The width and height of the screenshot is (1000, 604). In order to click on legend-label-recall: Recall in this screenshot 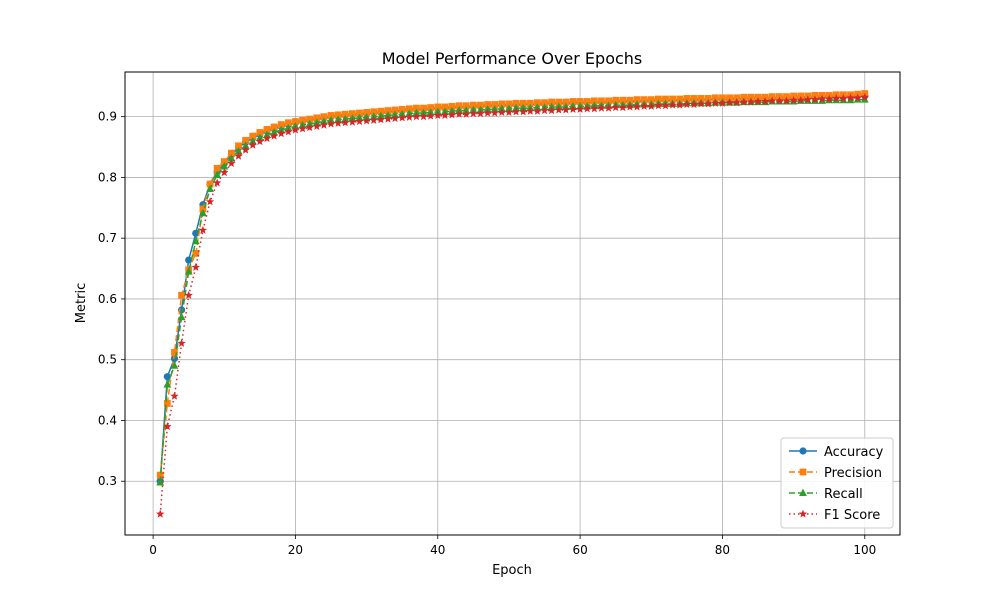, I will do `click(843, 494)`.